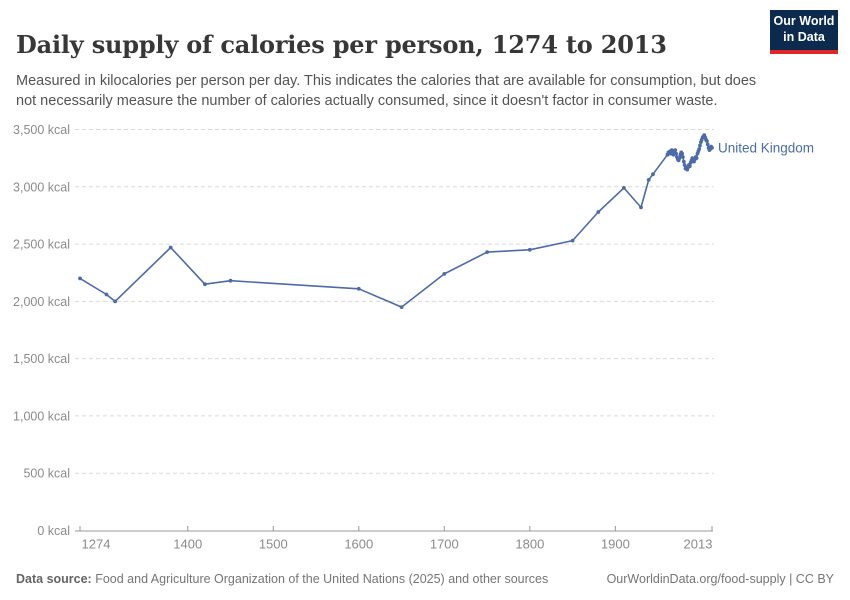 Image resolution: width=850 pixels, height=600 pixels. I want to click on y-axis-label: 0 kcal, so click(53, 531).